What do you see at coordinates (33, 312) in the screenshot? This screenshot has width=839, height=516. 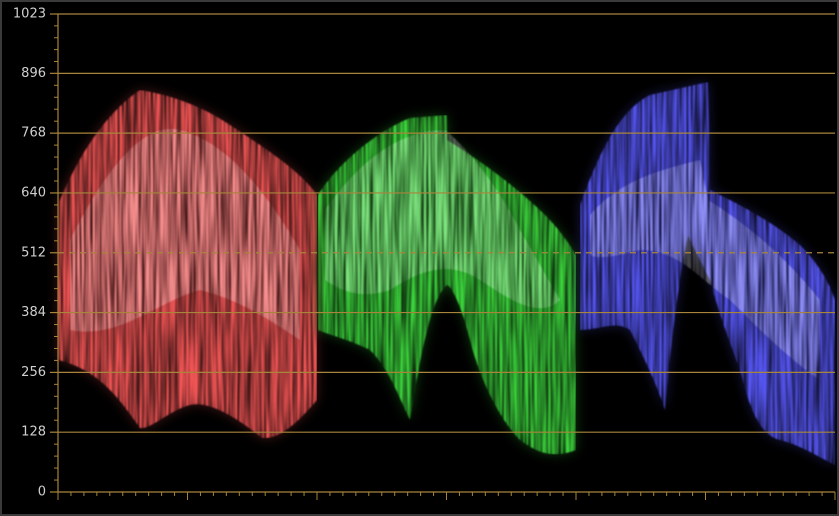 I see `y-tick-label: 384` at bounding box center [33, 312].